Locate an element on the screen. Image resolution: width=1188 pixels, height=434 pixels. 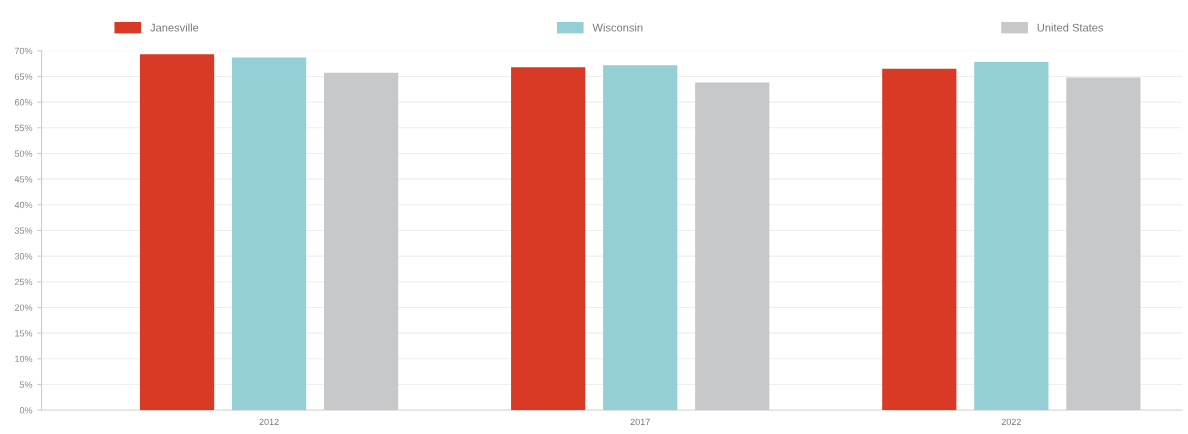
y-tick-label: 5% is located at coordinates (26, 384).